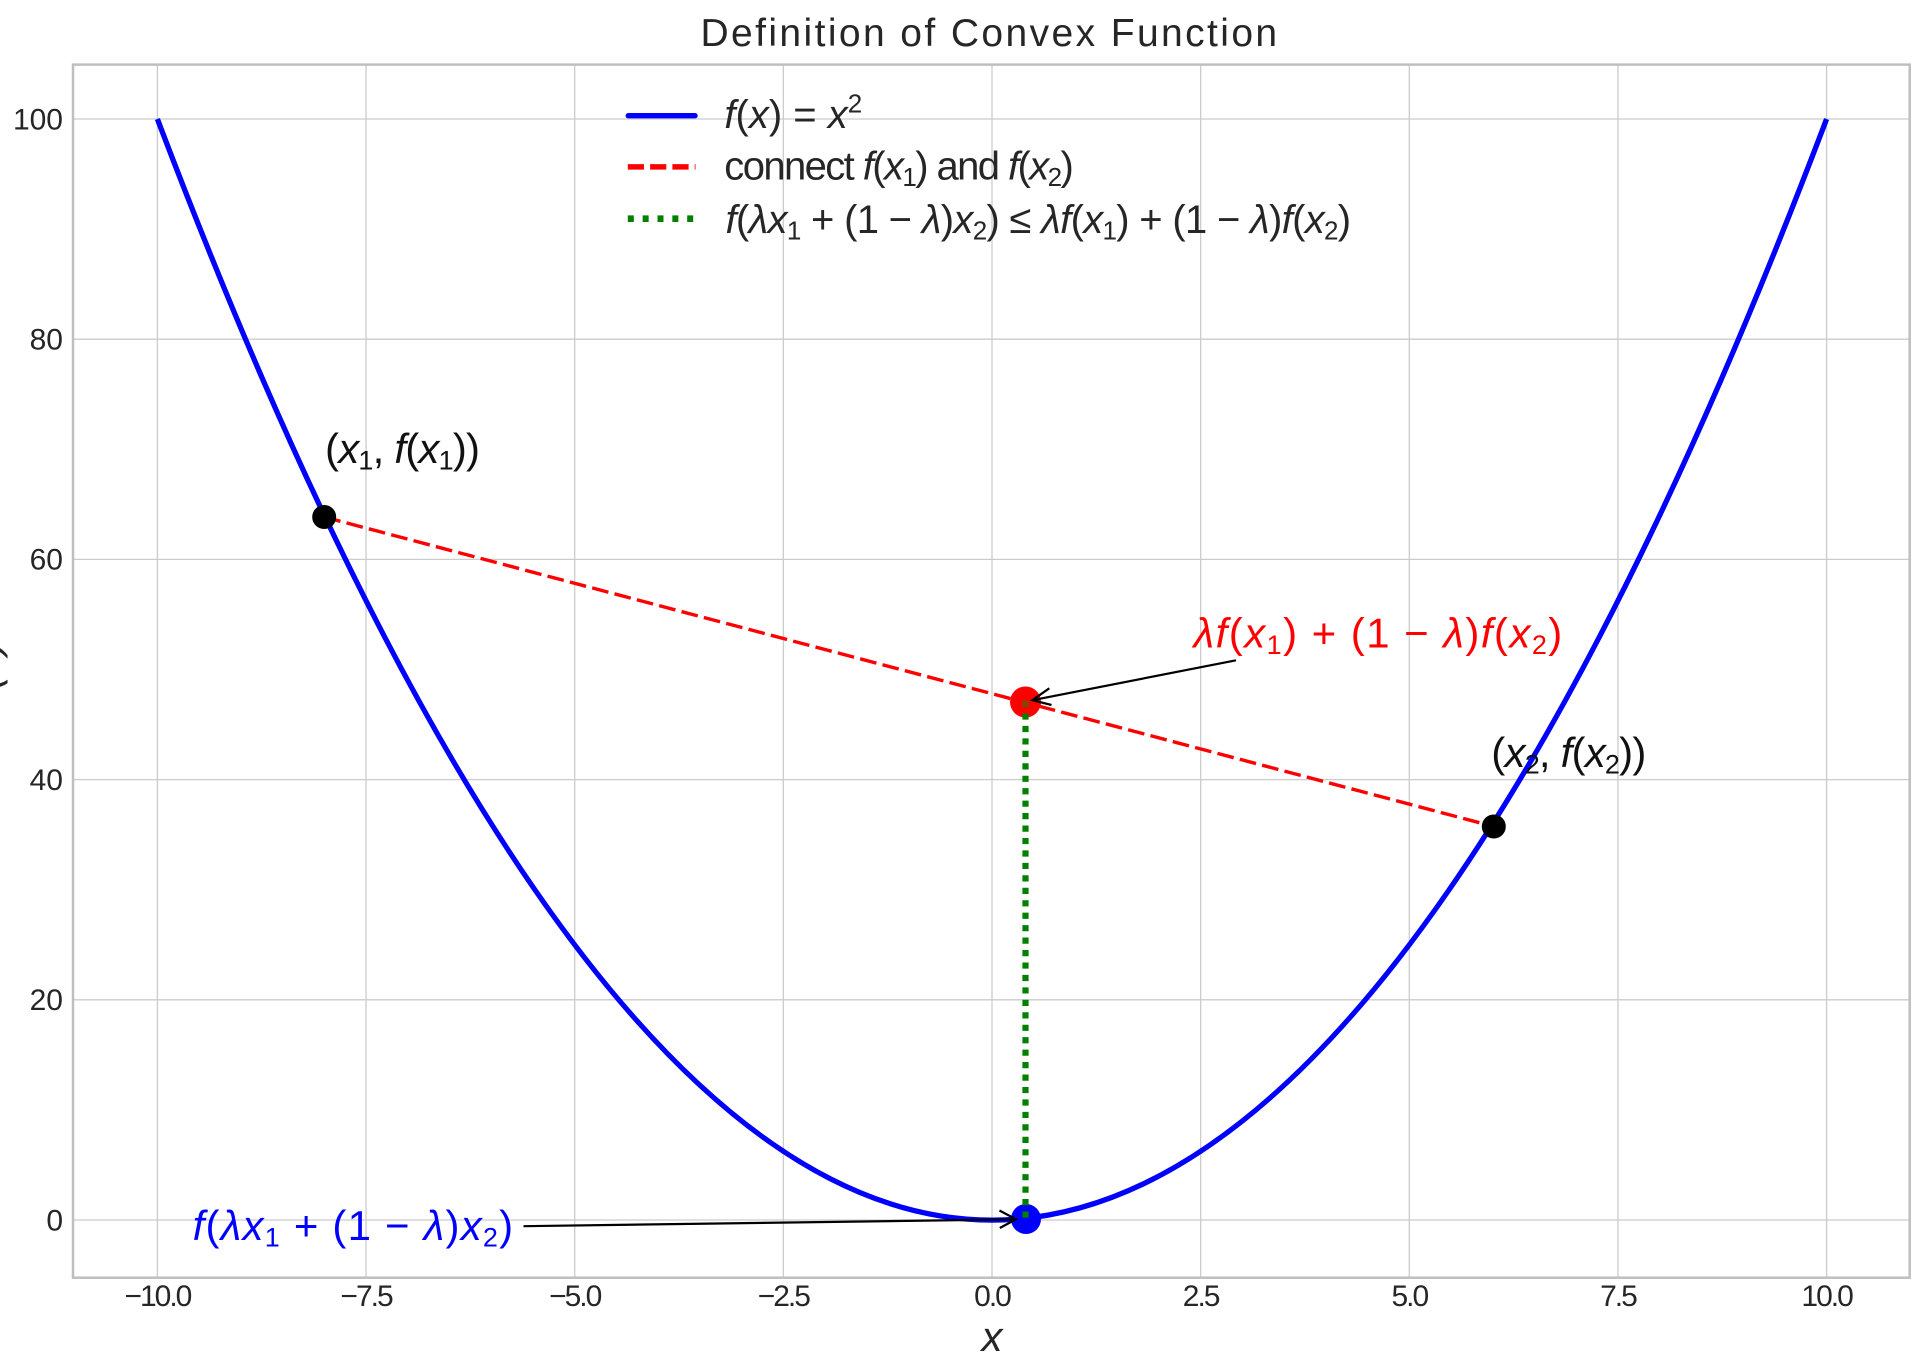 This screenshot has height=1372, width=1928. What do you see at coordinates (992, 1336) in the screenshot?
I see `svg-text: x` at bounding box center [992, 1336].